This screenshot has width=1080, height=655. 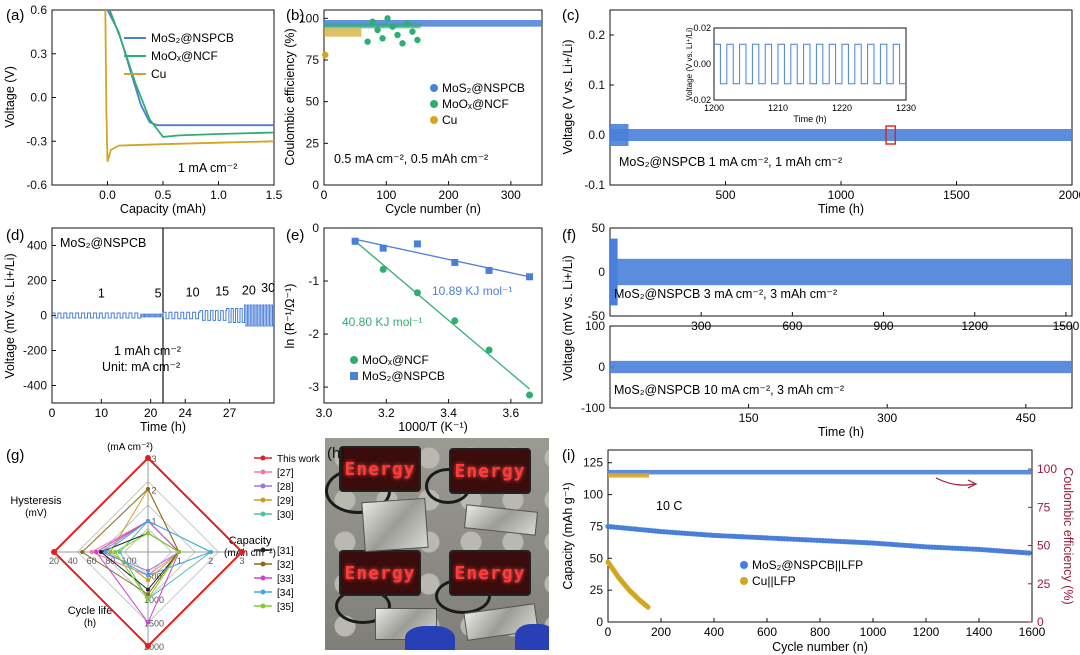 I want to click on legend-a-1: MoS₂@NSPCB, so click(x=192, y=38).